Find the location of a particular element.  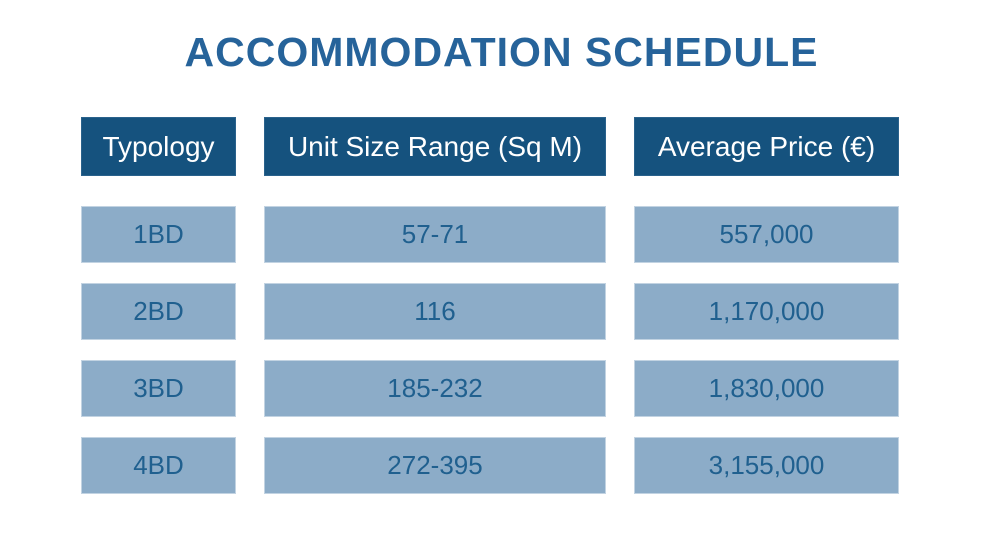

unit-size-cell: 272-395 is located at coordinates (435, 465).